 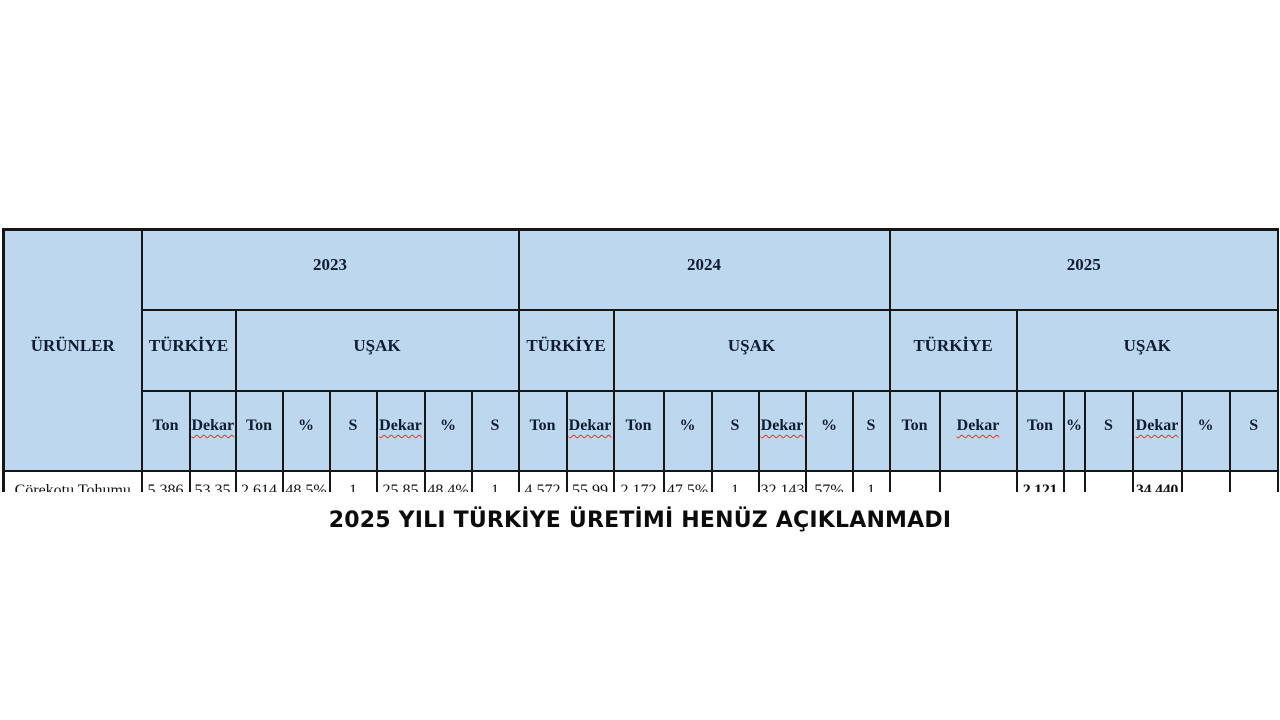 I want to click on product-name-cell: Çörekotu Tohumu, so click(x=72, y=481).